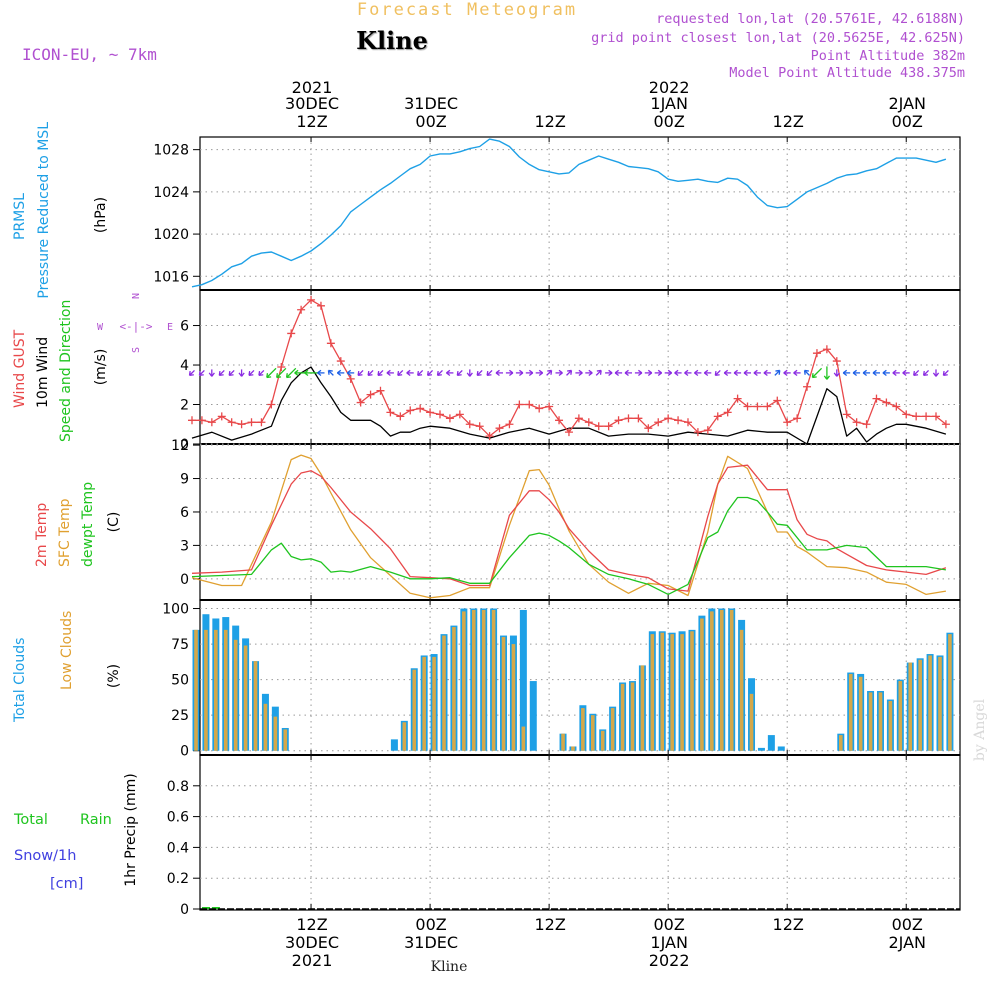 This screenshot has width=1000, height=1000. Describe the element at coordinates (180, 645) in the screenshot. I see `y-tick-label: 75` at that location.